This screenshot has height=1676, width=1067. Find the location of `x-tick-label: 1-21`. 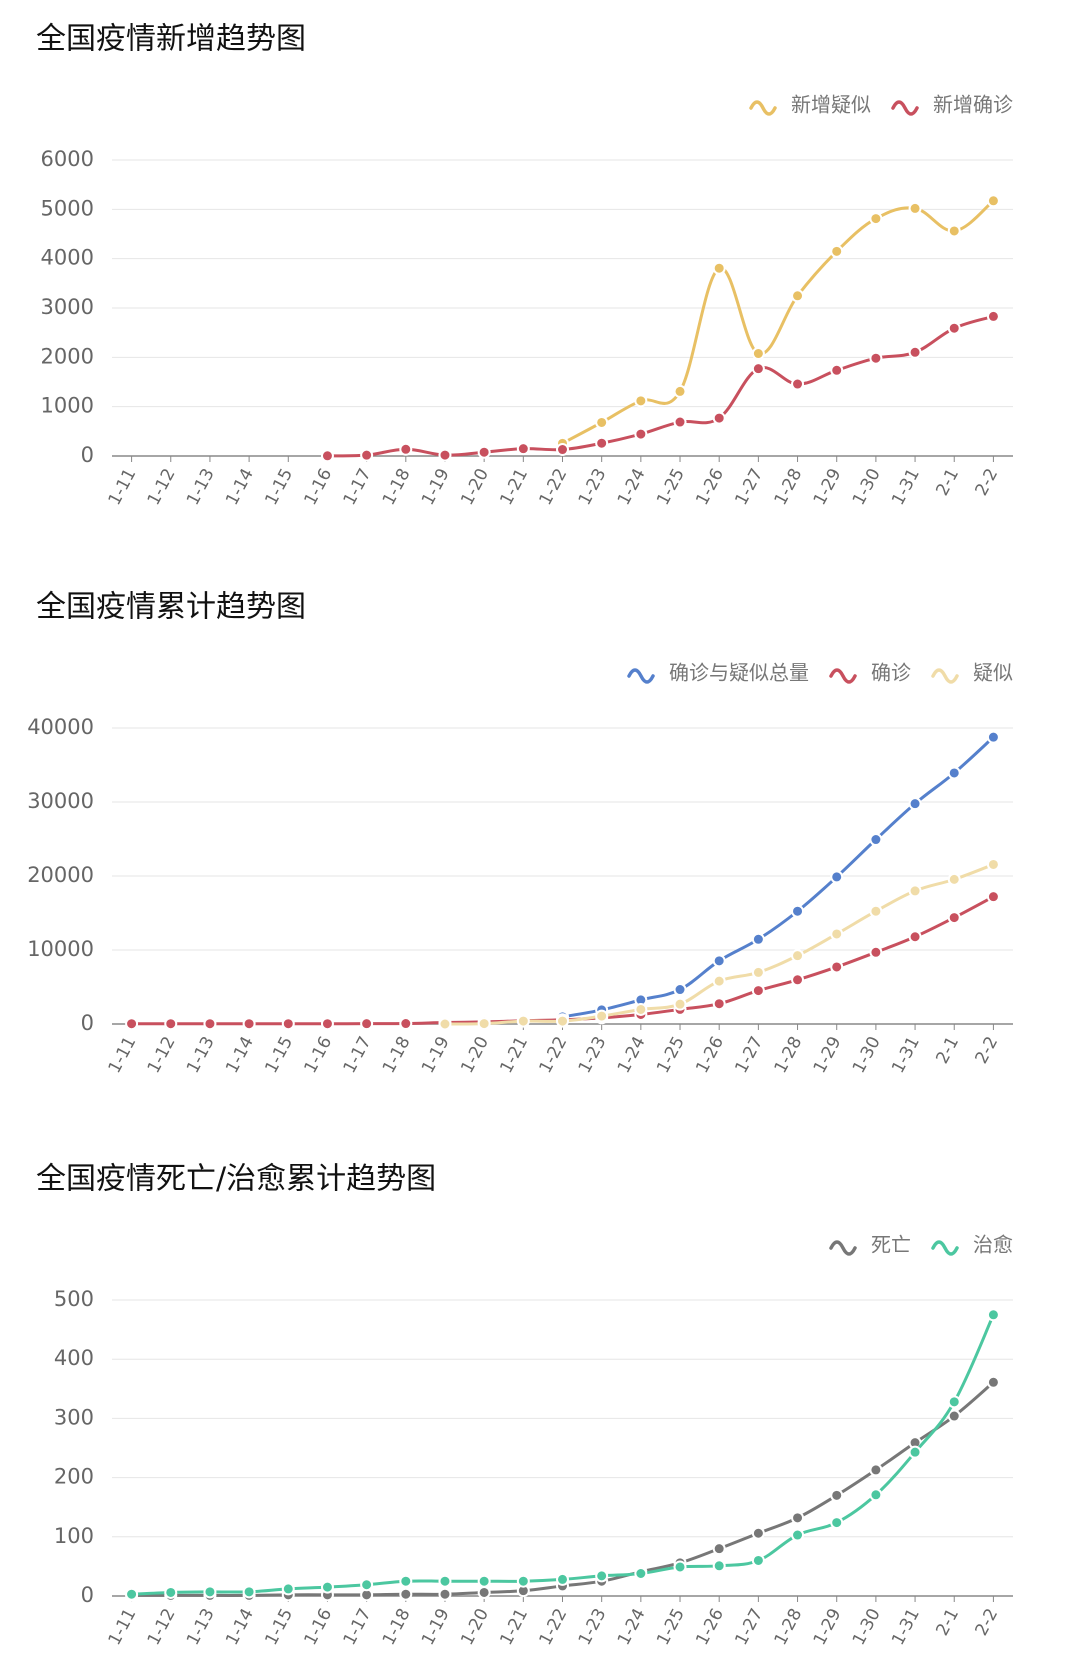

x-tick-label: 1-21 is located at coordinates (514, 1626).